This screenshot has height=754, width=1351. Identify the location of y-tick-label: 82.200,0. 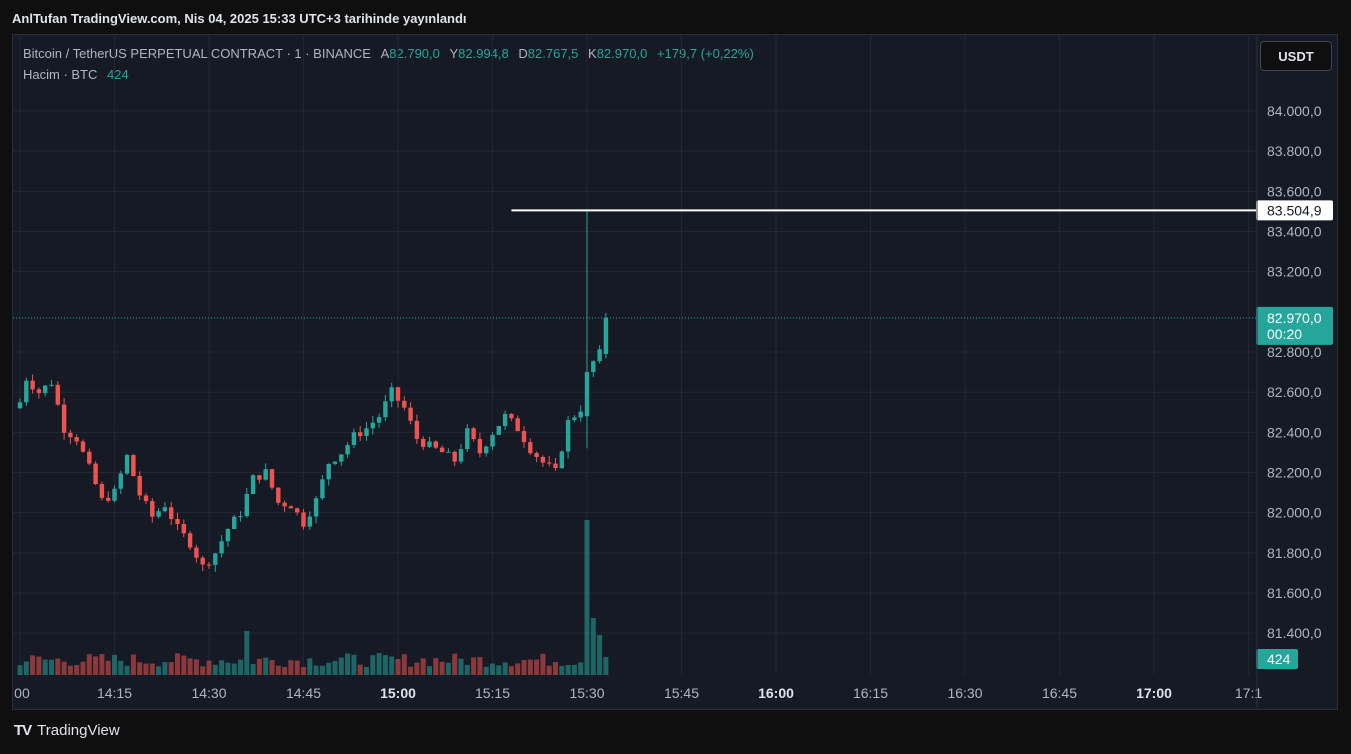
(1294, 473).